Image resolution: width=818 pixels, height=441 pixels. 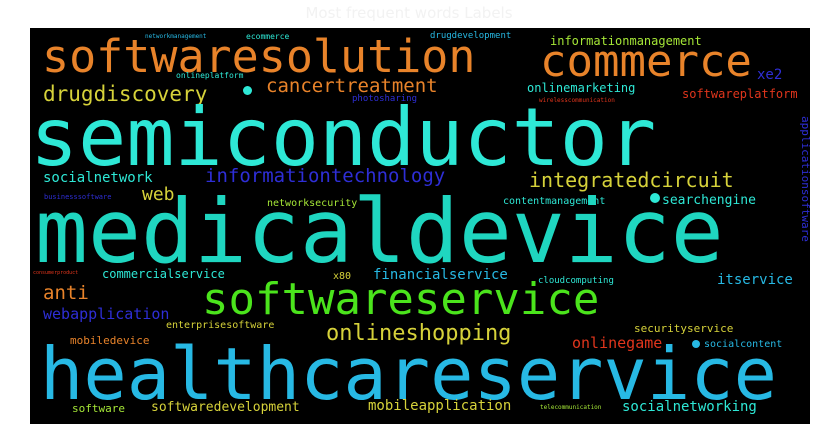 What do you see at coordinates (352, 86) in the screenshot?
I see `word-cancertreatment: cancertreatment` at bounding box center [352, 86].